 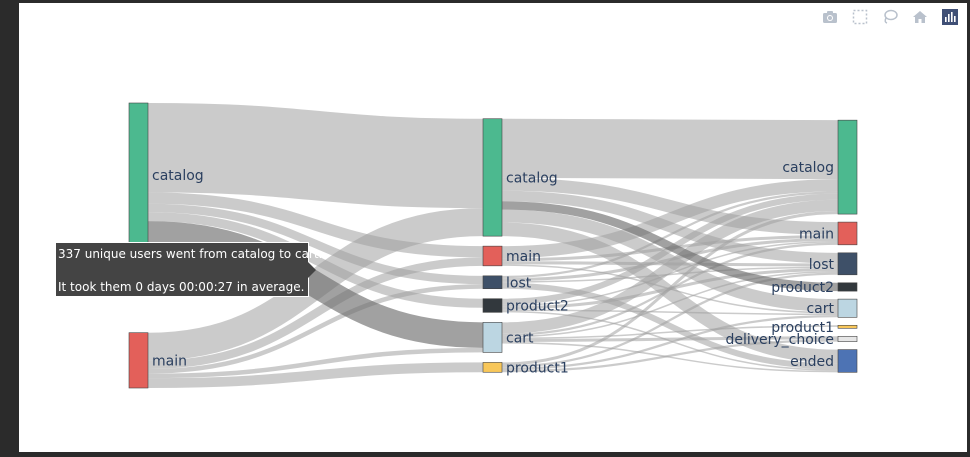 I want to click on sankey-link-c0_main-to-c1_cart, so click(x=315, y=363).